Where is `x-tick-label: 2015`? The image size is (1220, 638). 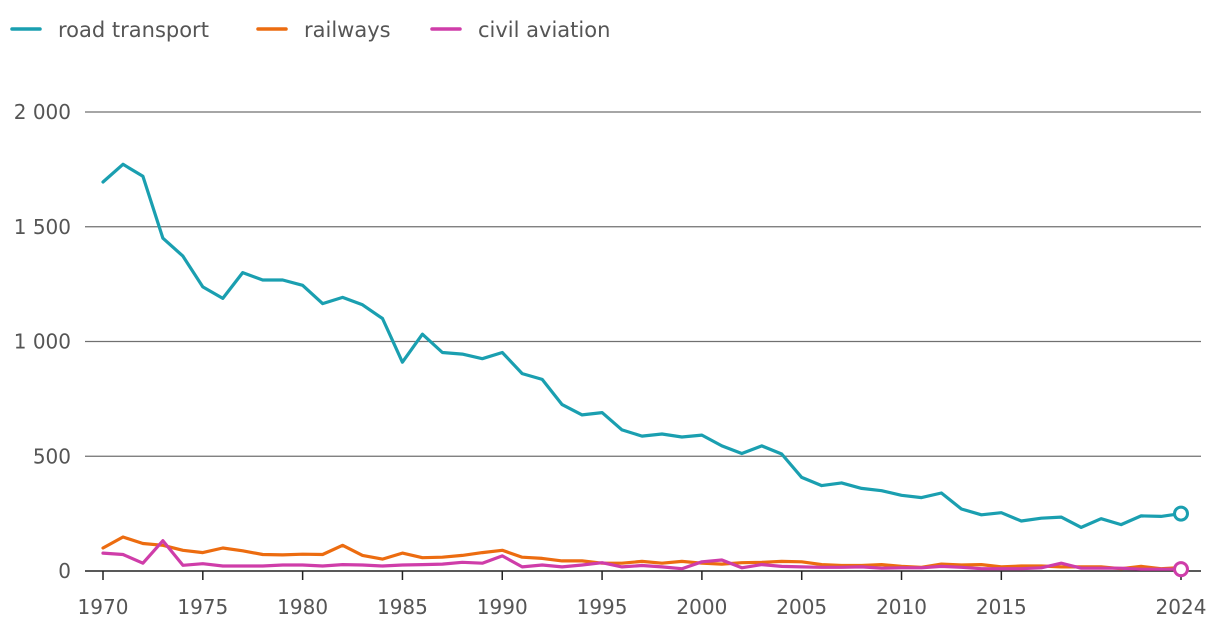 x-tick-label: 2015 is located at coordinates (1001, 607).